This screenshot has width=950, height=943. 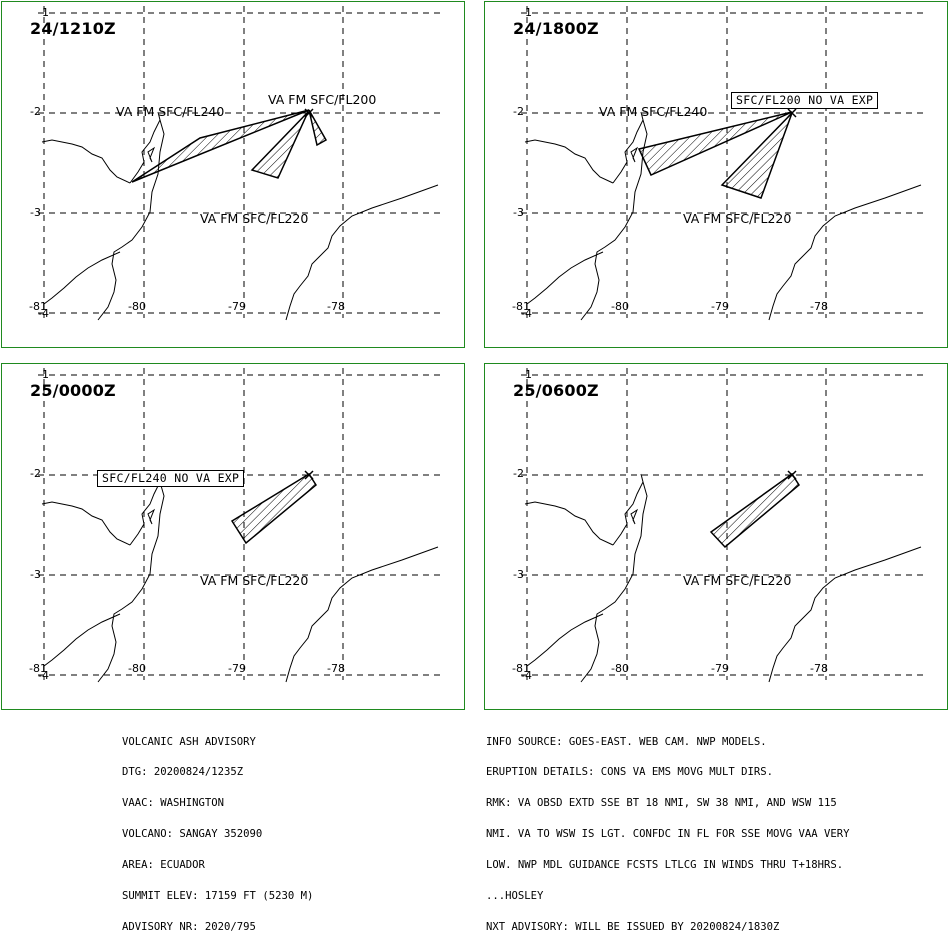 I want to click on no-va-box: SFC/FL240 NO VA EXP, so click(x=171, y=478).